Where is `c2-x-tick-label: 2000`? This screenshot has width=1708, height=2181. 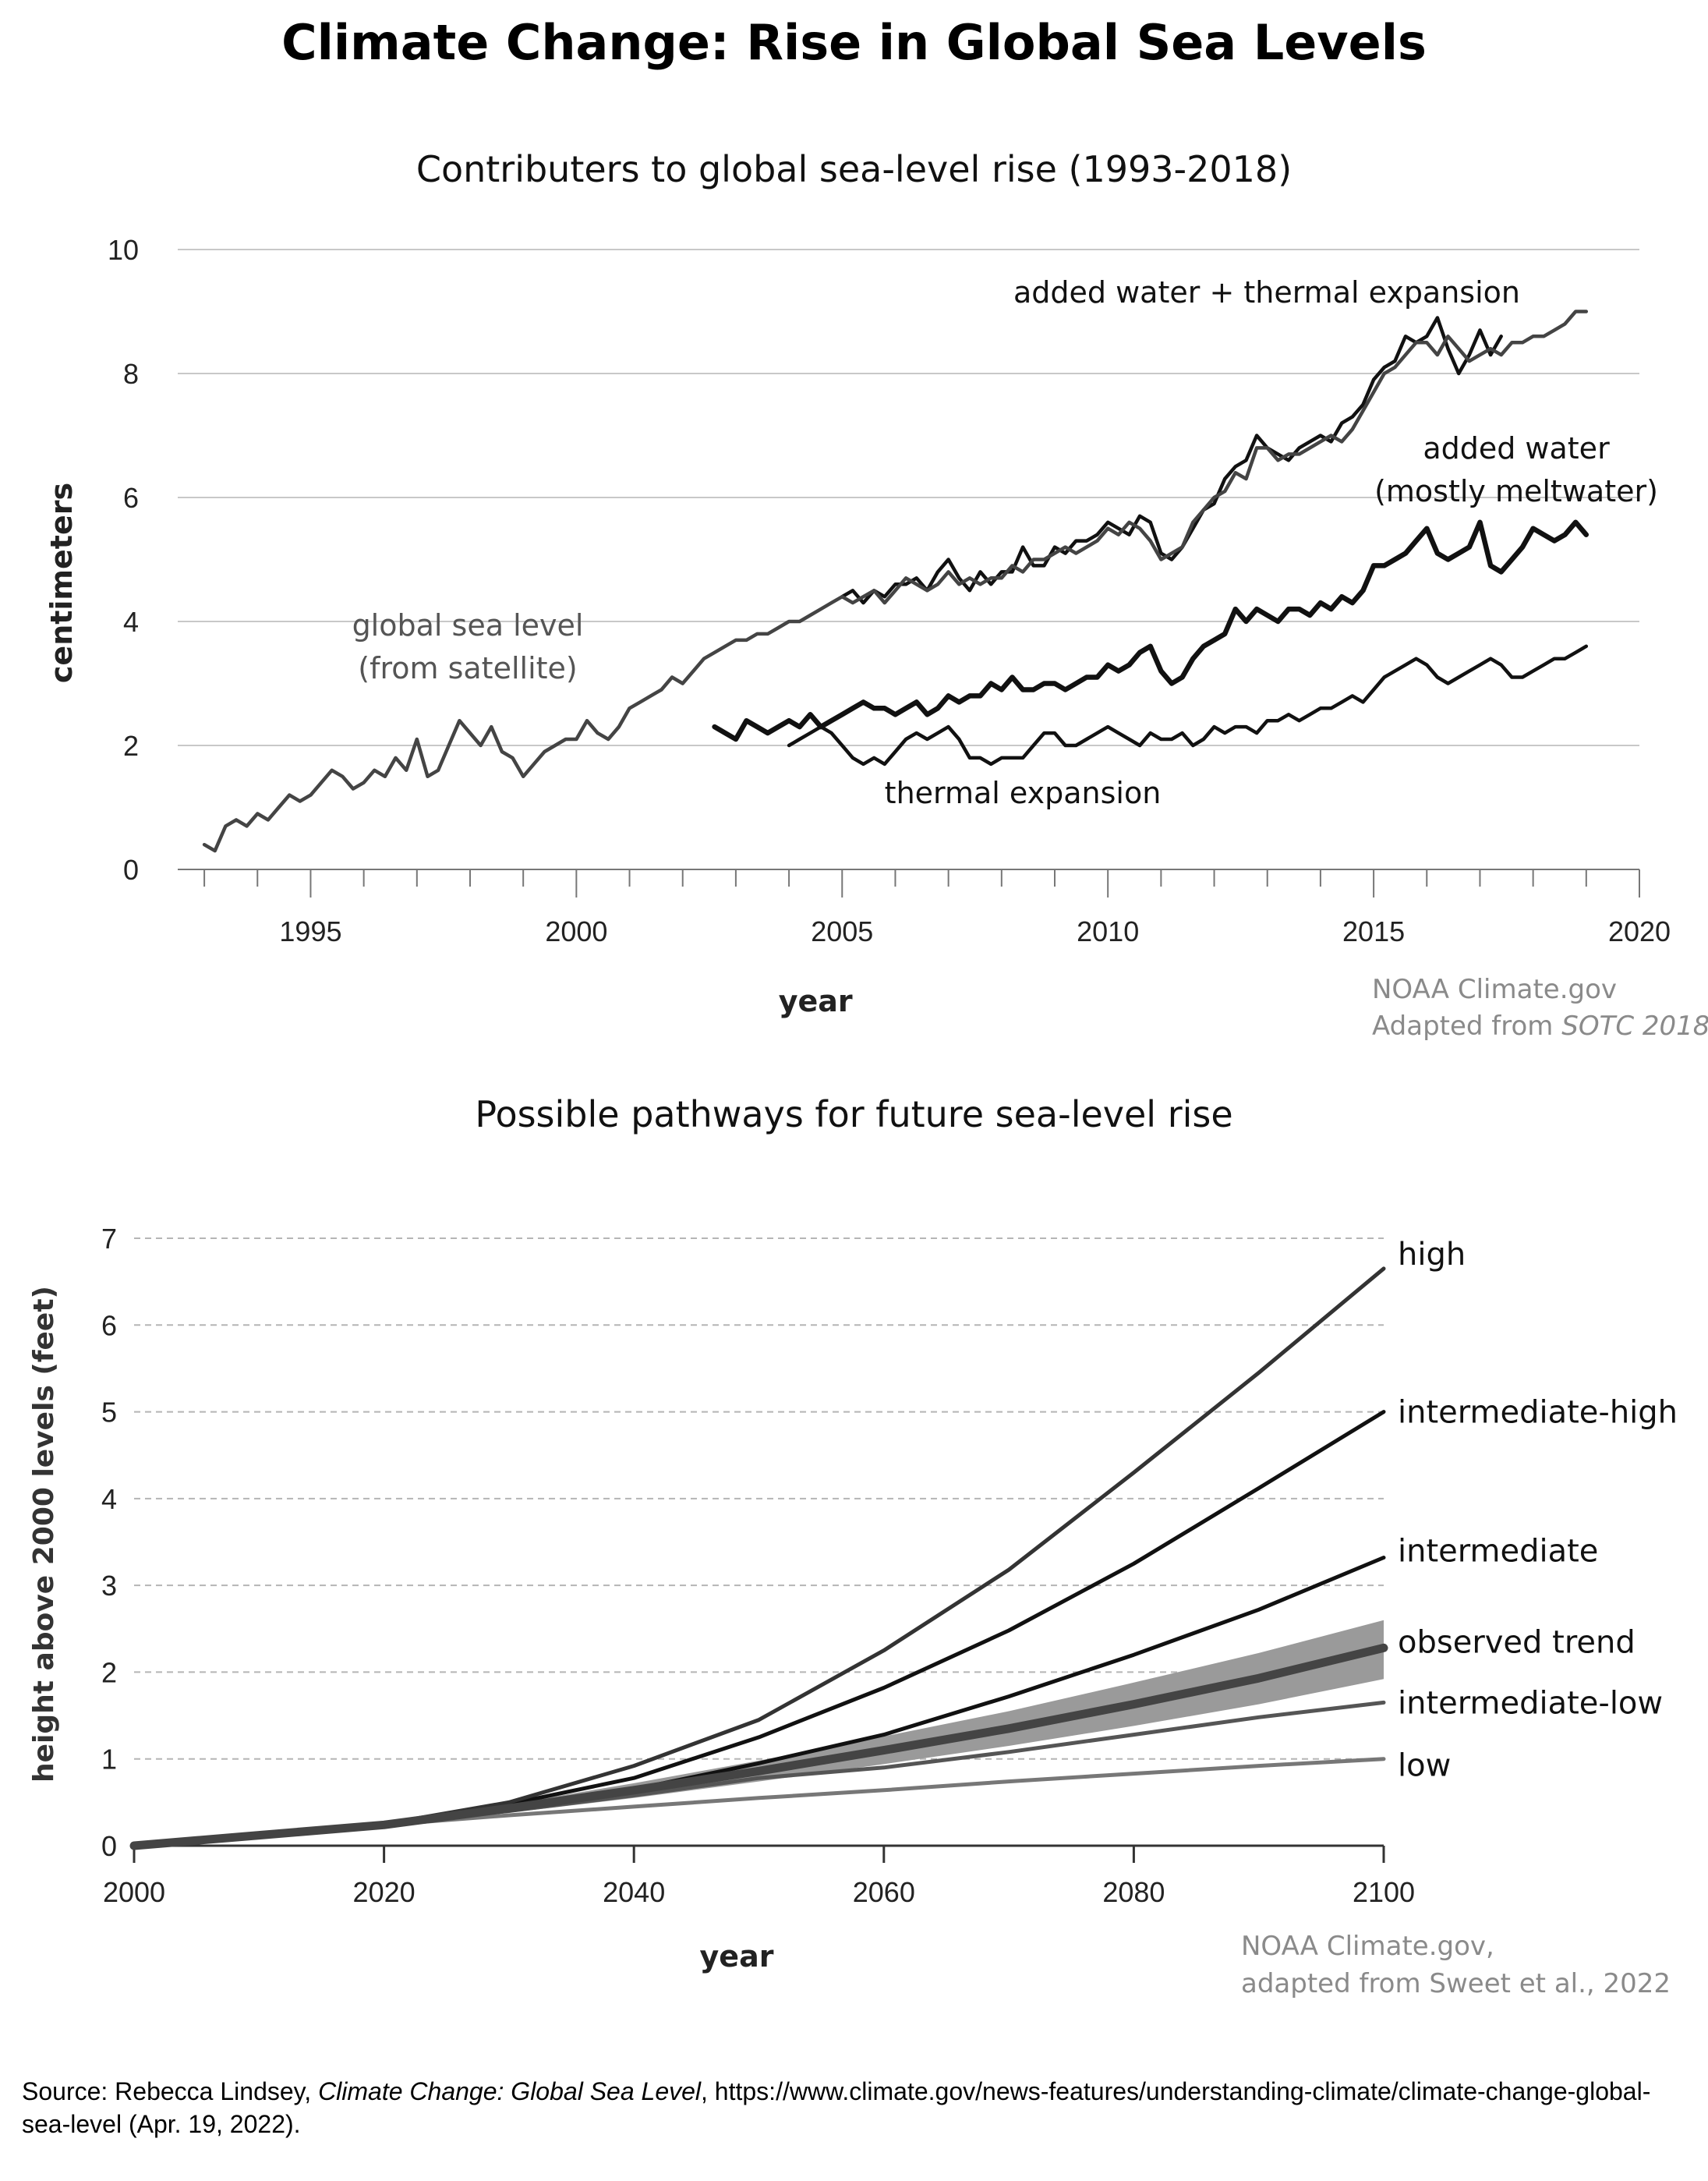
c2-x-tick-label: 2000 is located at coordinates (134, 1892).